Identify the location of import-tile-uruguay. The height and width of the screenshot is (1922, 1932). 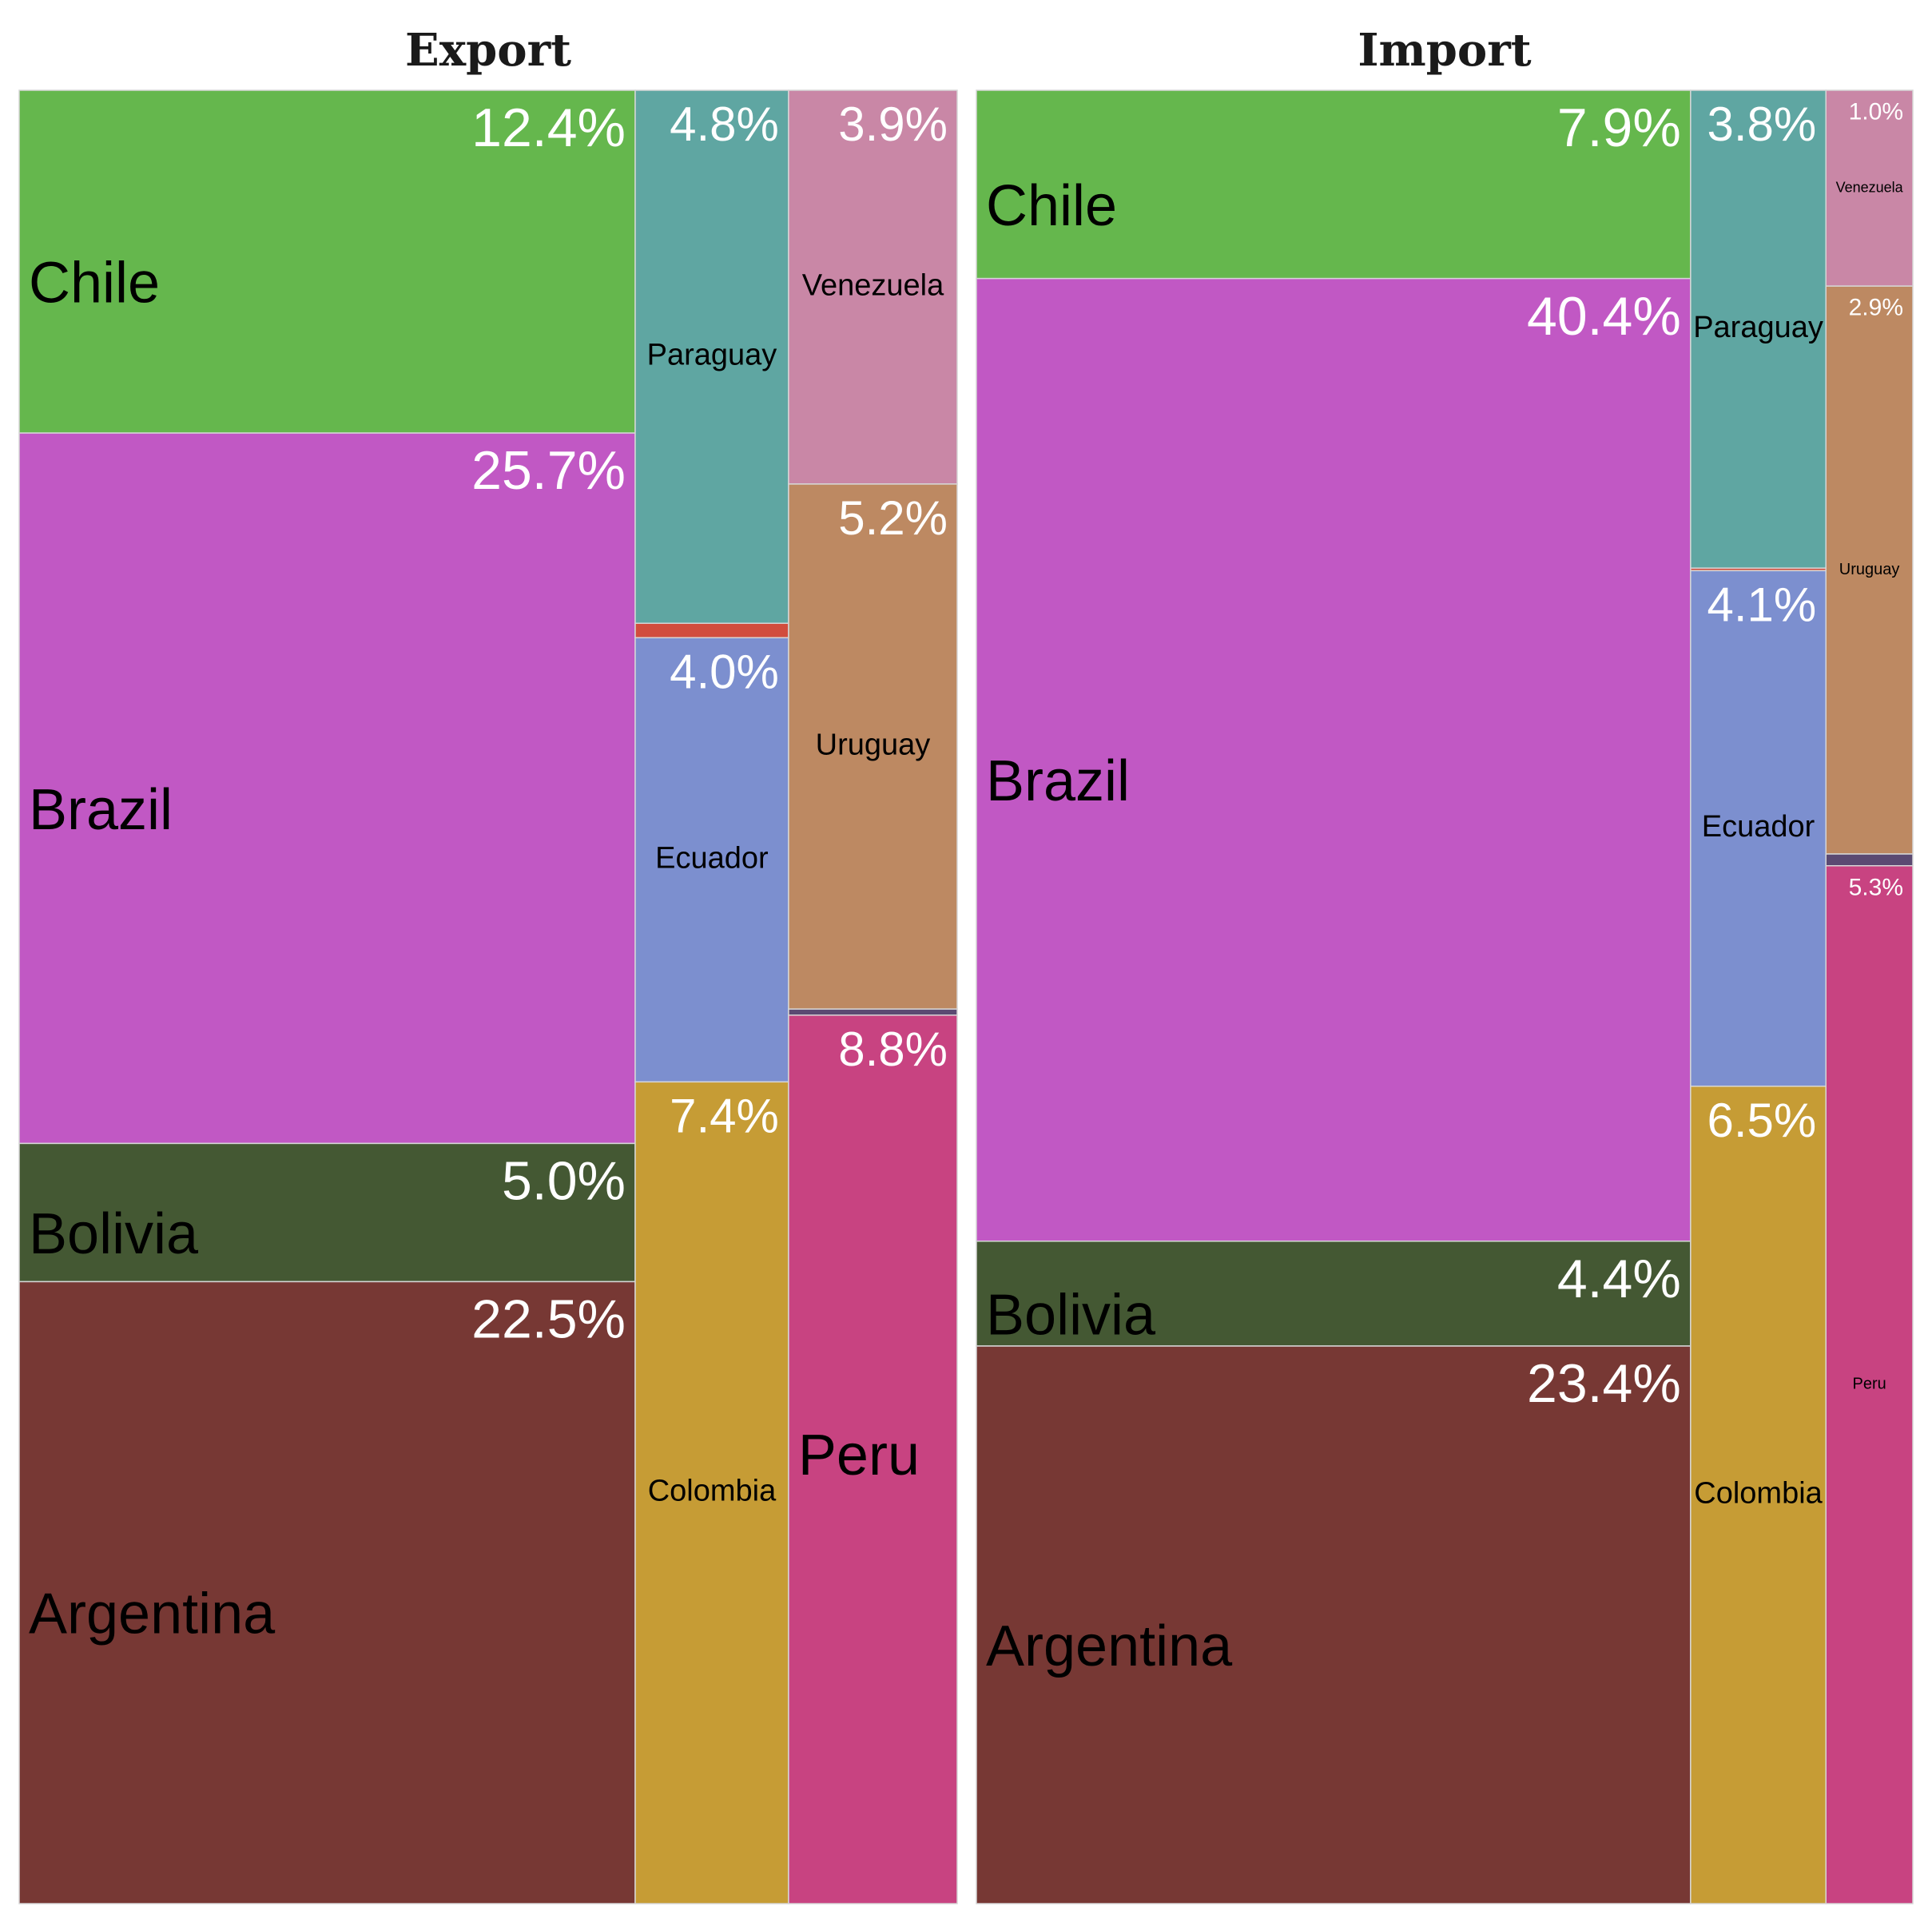
(1869, 570).